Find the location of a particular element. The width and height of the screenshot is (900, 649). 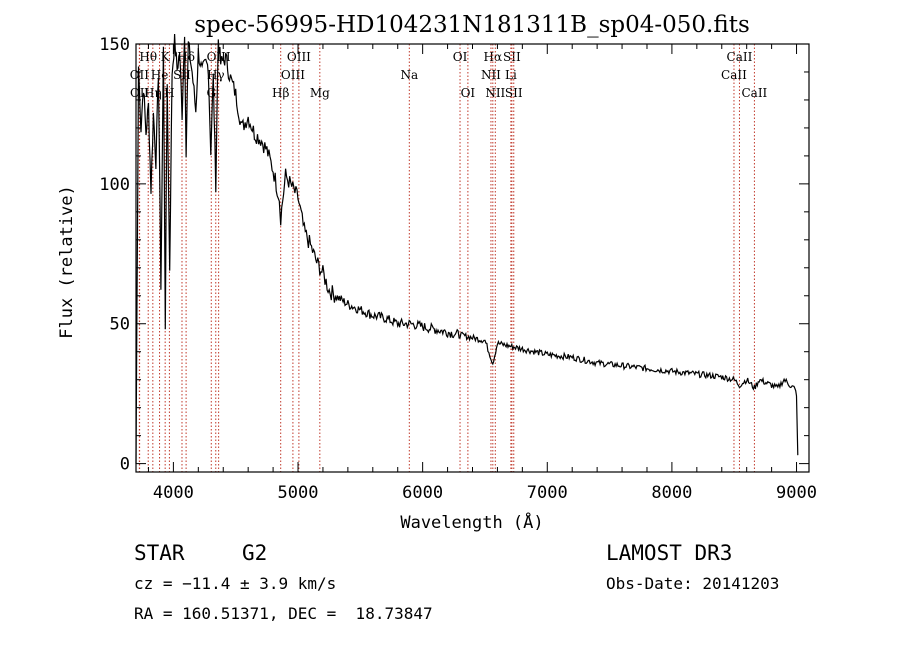

spectral-line-label: Mg is located at coordinates (320, 93).